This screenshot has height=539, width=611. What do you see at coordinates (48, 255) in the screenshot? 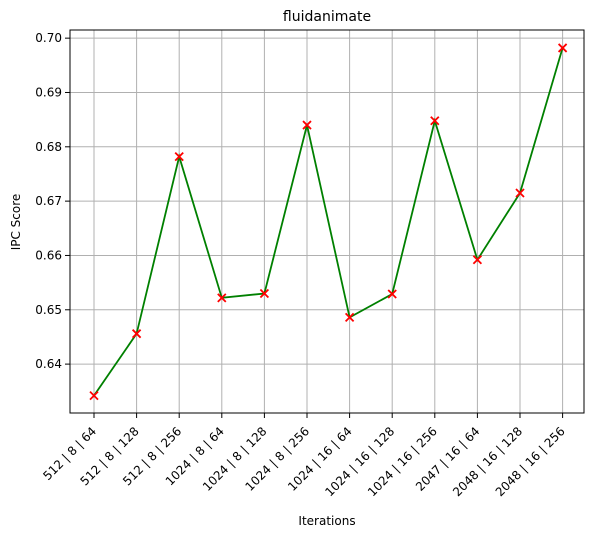
I see `y-tick-label: 0.66` at bounding box center [48, 255].